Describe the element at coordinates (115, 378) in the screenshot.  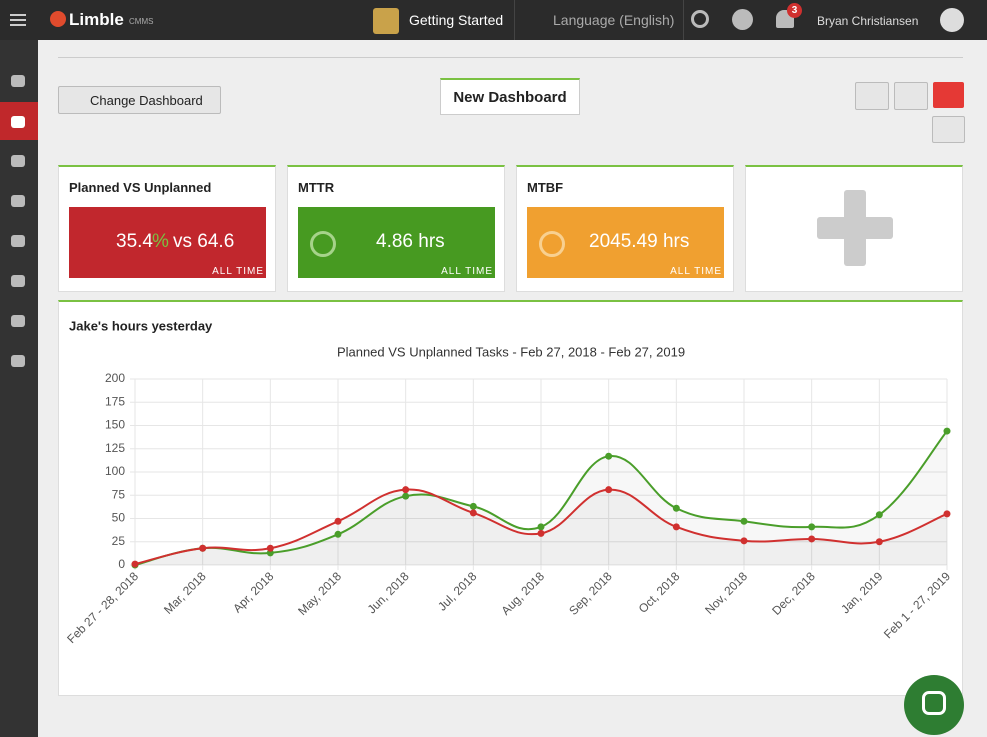
I see `y-tick-label: 200` at that location.